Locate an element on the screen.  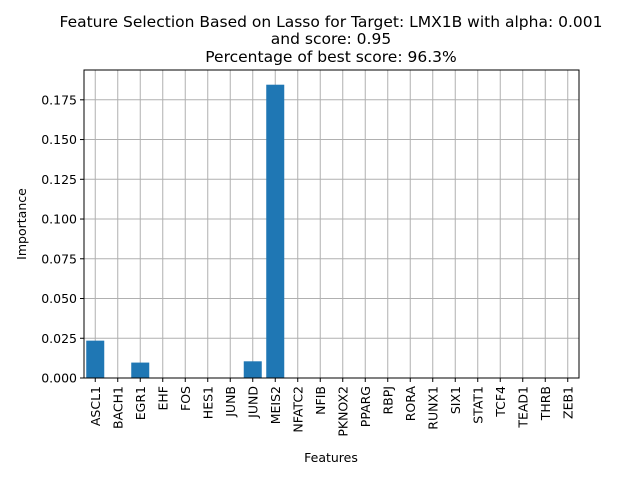
y-tick-label: 0.125 is located at coordinates (59, 179).